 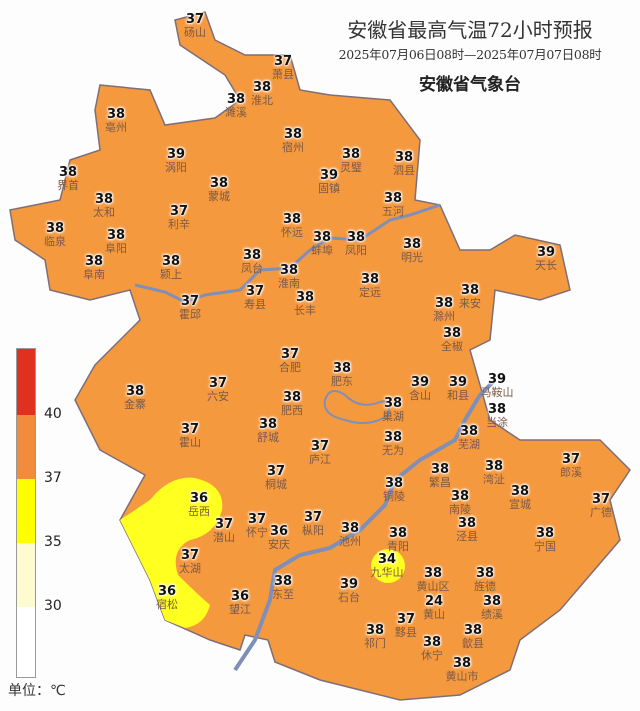 I want to click on huai-river, so click(x=287, y=253).